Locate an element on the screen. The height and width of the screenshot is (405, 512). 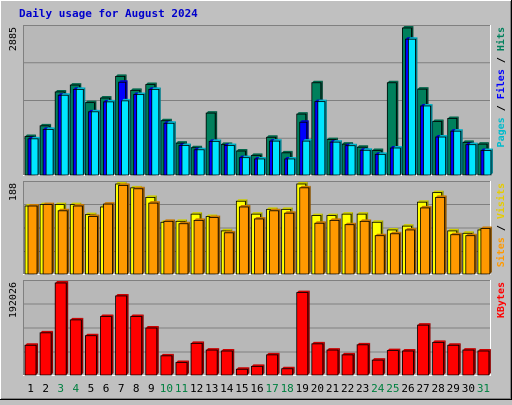
x-tick-label: 26 is located at coordinates (407, 388).